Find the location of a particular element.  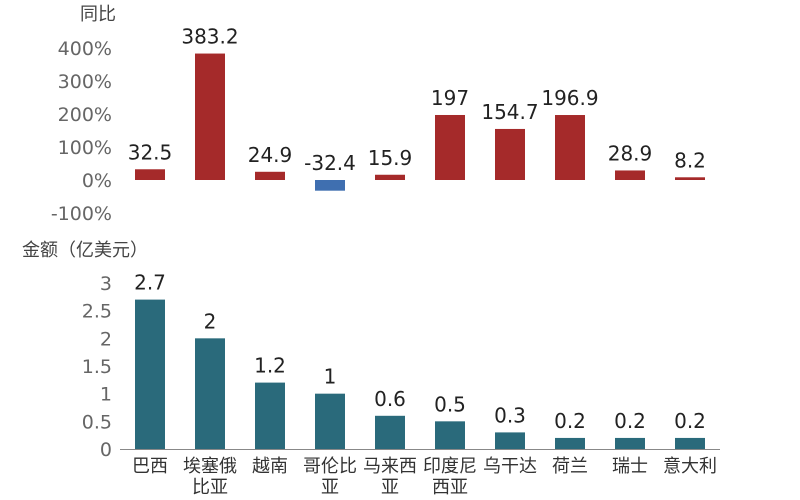

category-label: 埃塞俄比亚 is located at coordinates (210, 477).